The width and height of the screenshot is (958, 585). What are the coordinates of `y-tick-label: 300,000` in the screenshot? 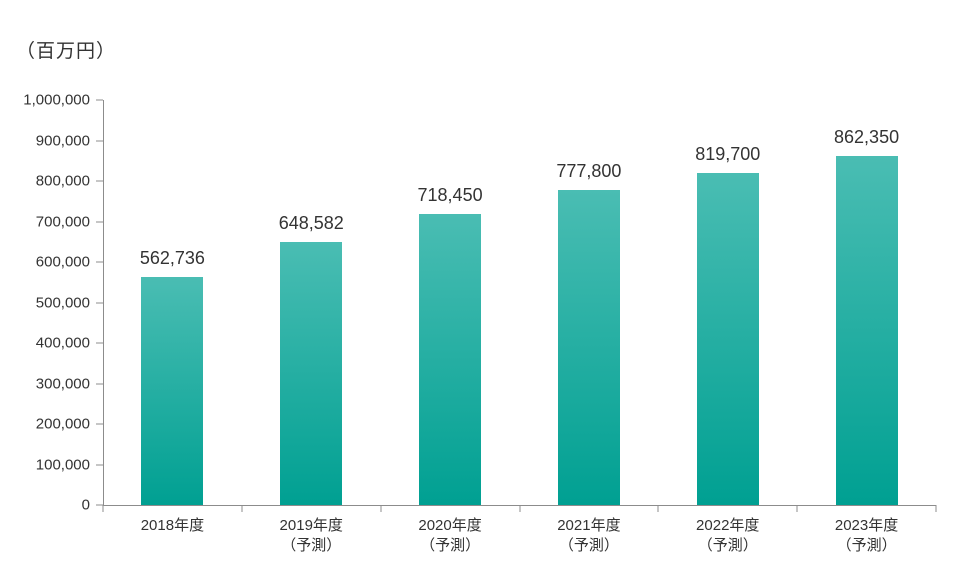 It's located at (62, 383).